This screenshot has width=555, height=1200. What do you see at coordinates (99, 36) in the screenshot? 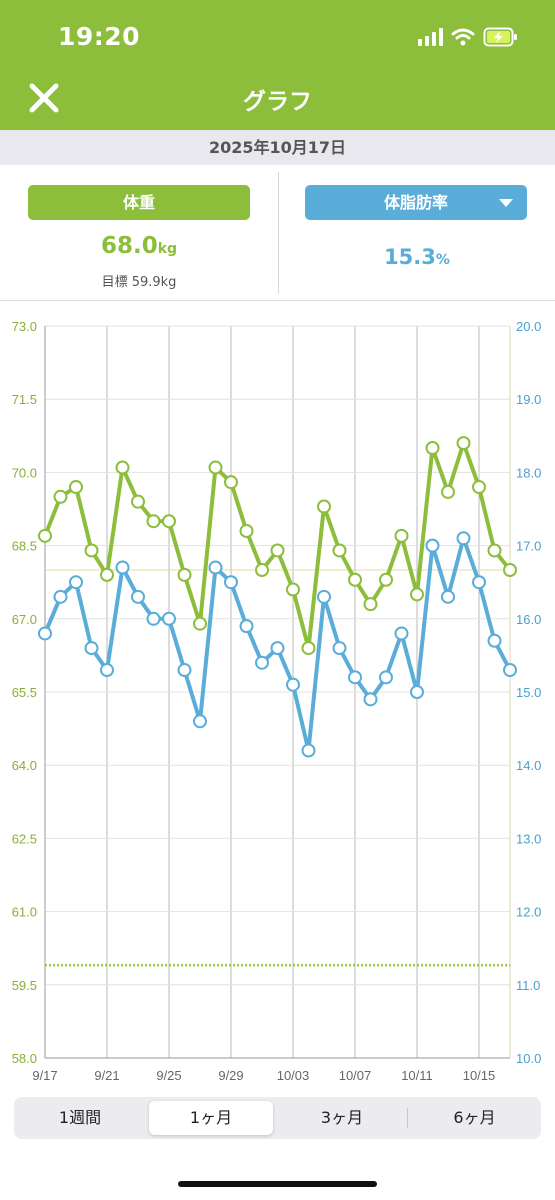
I see `status-time: 19:20` at bounding box center [99, 36].